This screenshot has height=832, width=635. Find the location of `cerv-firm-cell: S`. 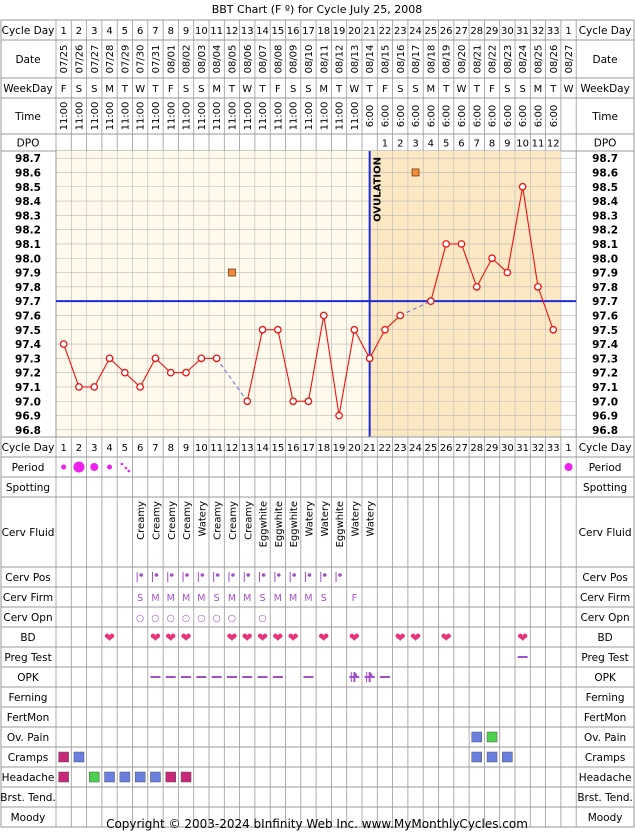

cerv-firm-cell: S is located at coordinates (324, 598).